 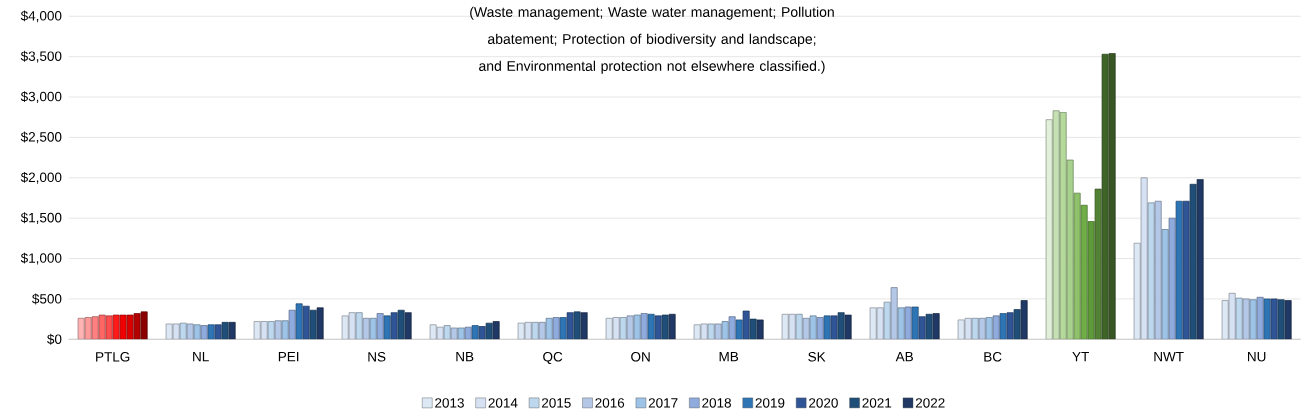 What do you see at coordinates (47, 299) in the screenshot?
I see `y-tick-label: $500` at bounding box center [47, 299].